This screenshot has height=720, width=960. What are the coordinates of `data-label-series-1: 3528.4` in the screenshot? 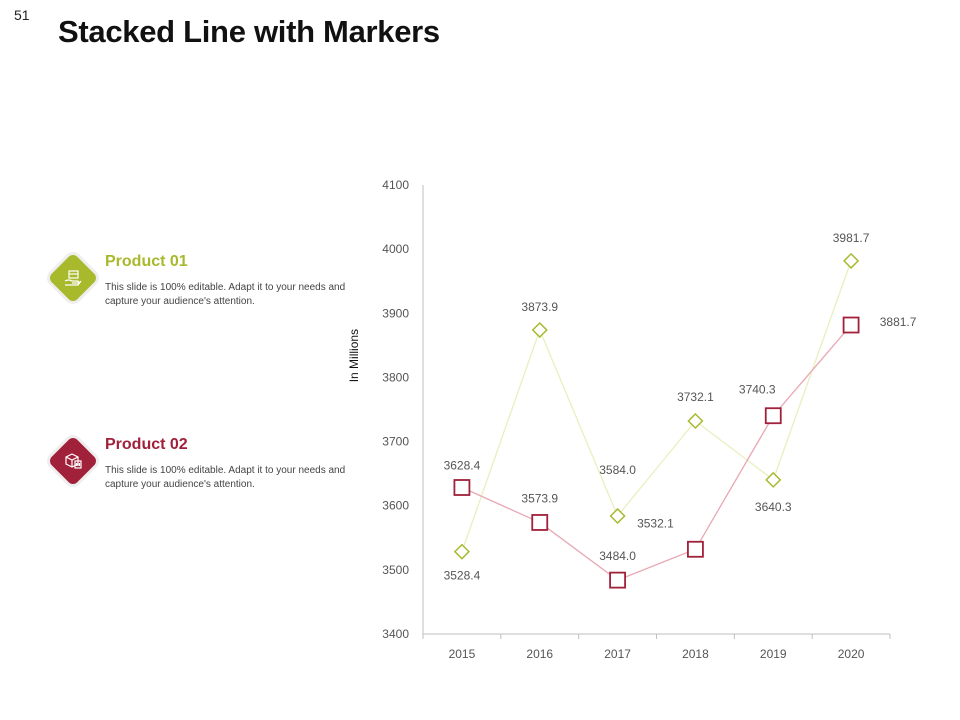 It's located at (462, 576).